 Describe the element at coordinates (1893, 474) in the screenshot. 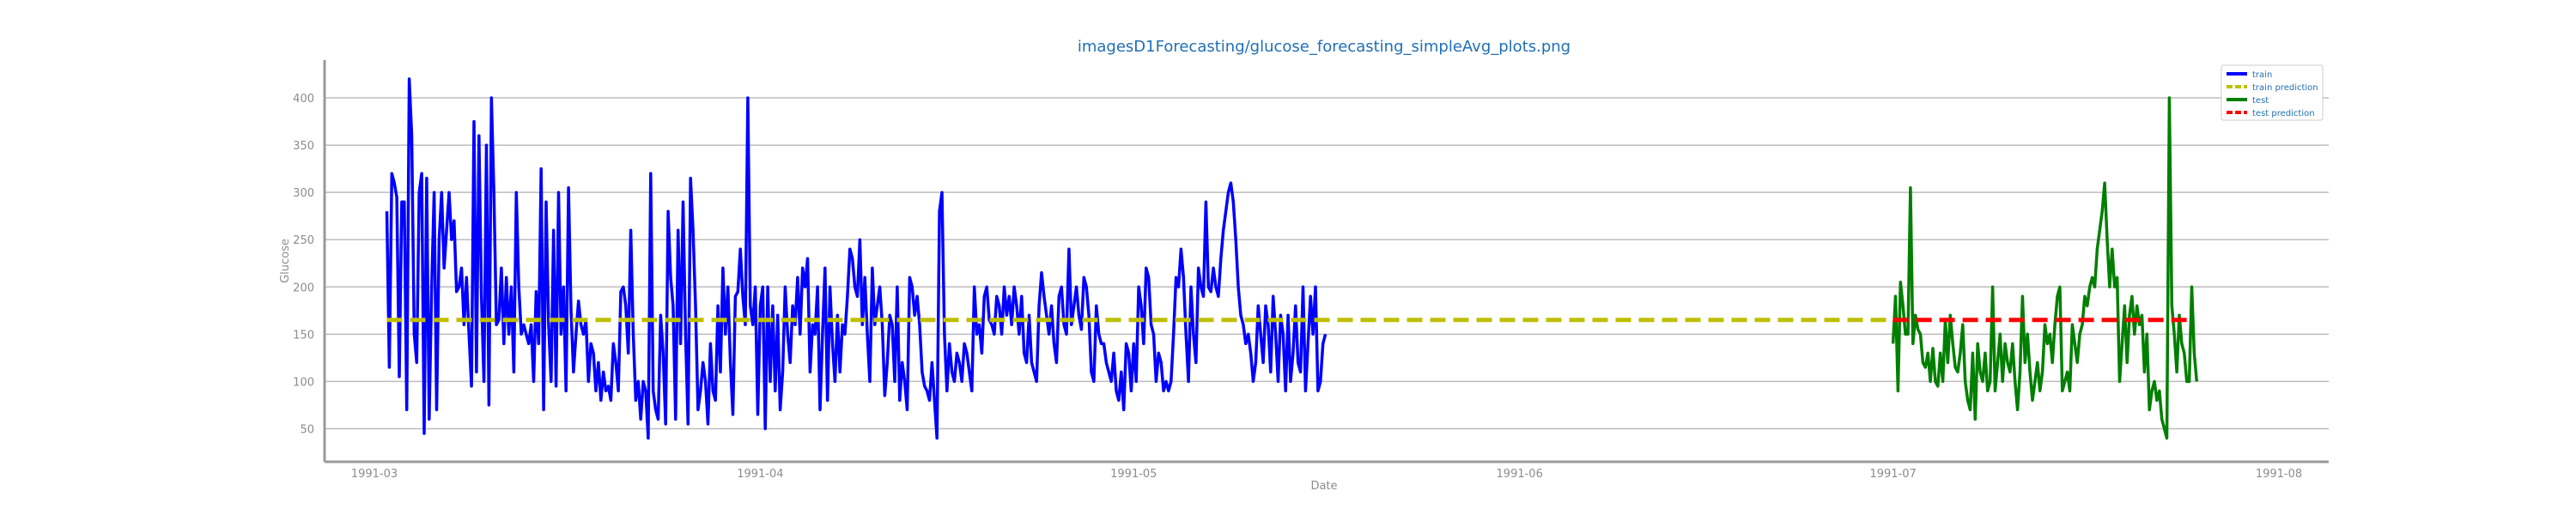

I see `x-tick-label: 1991-07` at that location.